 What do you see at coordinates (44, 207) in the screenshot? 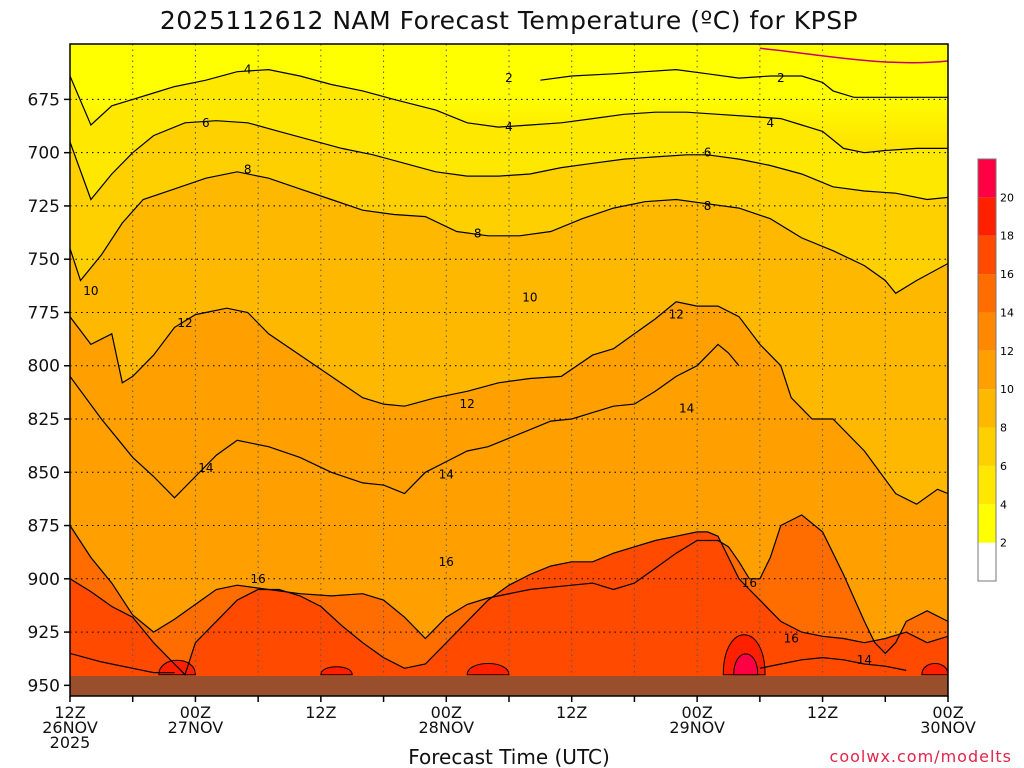
I see `y-tick-label: 725` at bounding box center [44, 207].